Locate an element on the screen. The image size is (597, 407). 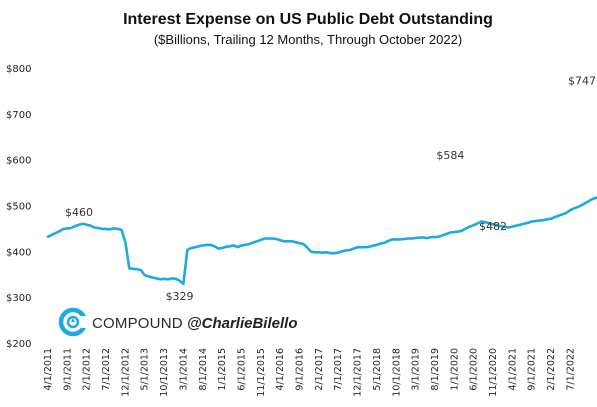
x-tick-label: 1/1/2020 is located at coordinates (454, 369).